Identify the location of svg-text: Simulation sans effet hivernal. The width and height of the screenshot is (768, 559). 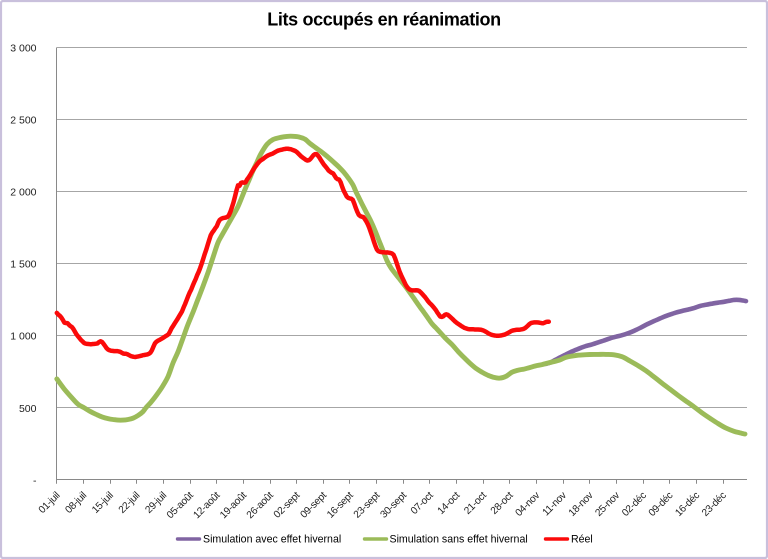
(459, 540).